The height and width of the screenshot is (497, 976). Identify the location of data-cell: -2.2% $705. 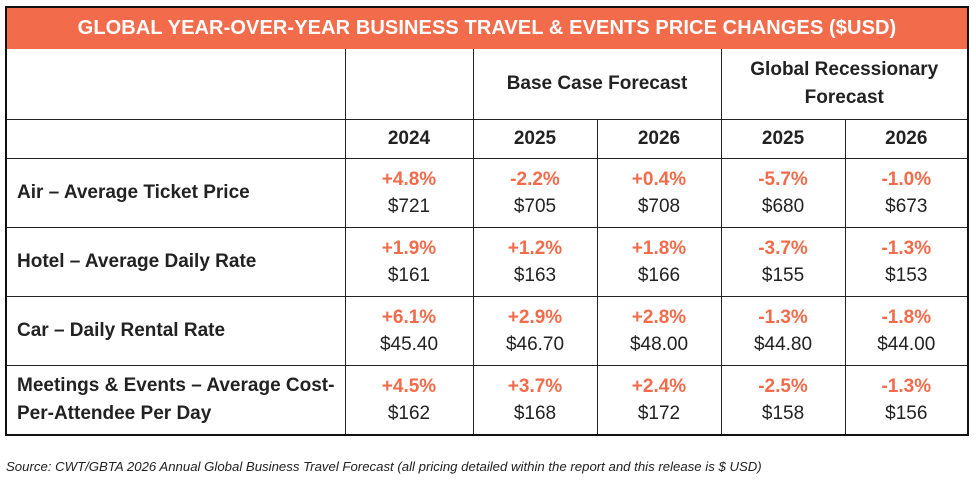
(535, 192).